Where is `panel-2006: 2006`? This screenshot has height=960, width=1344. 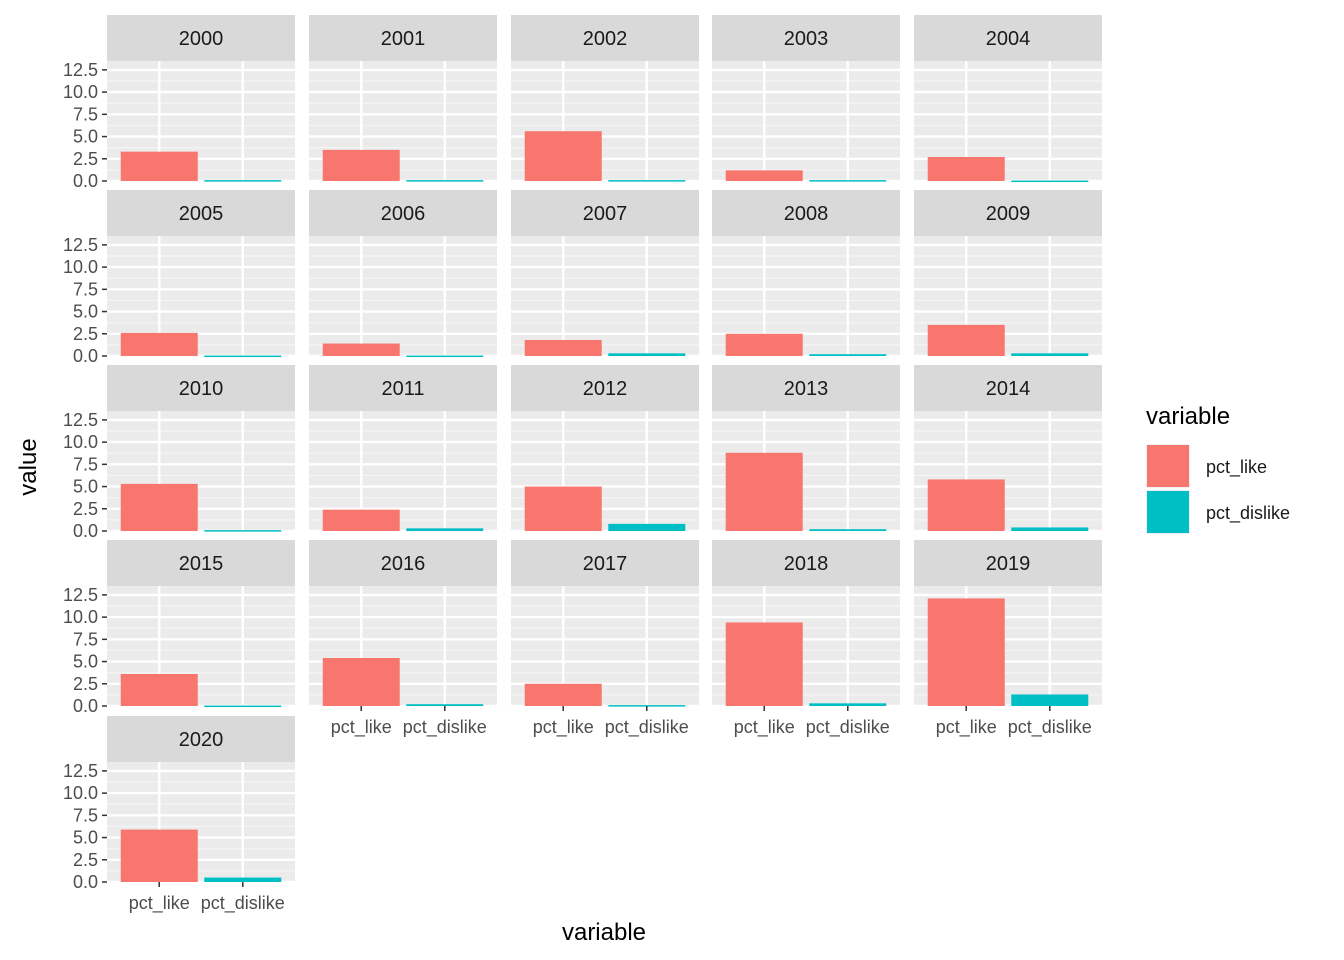
panel-2006: 2006 is located at coordinates (403, 274).